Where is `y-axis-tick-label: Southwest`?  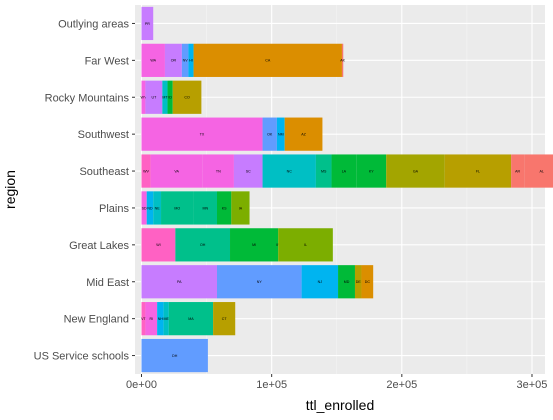
y-axis-tick-label: Southwest is located at coordinates (103, 135).